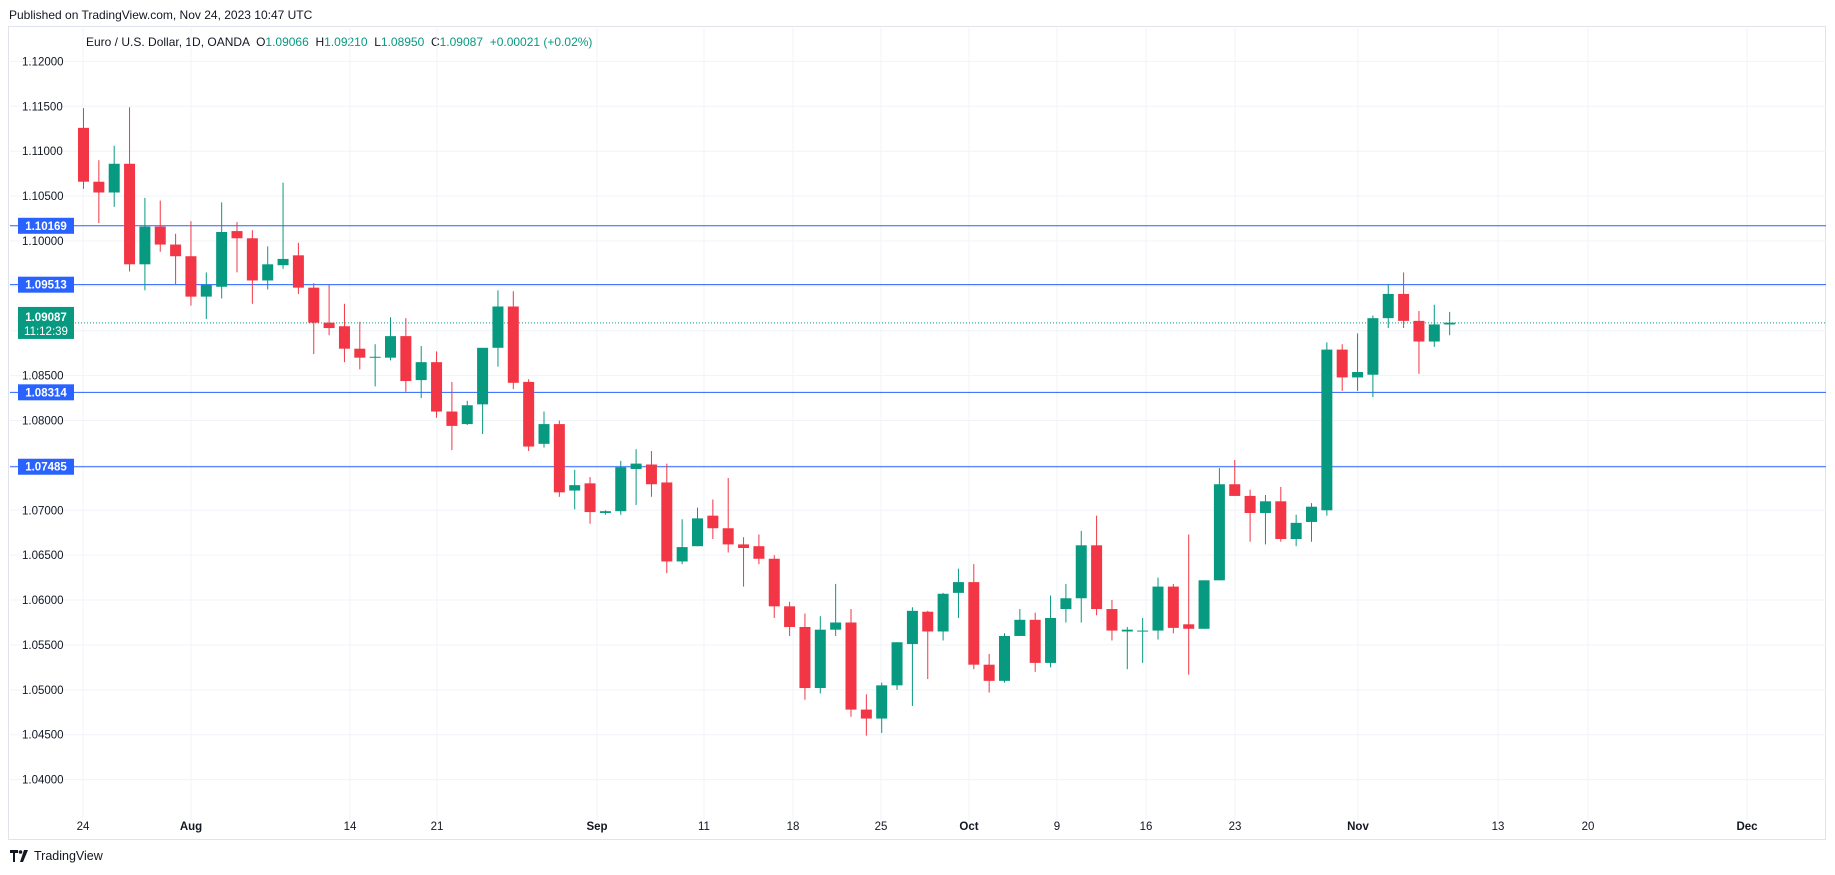  I want to click on x-tick-label: 20, so click(1588, 827).